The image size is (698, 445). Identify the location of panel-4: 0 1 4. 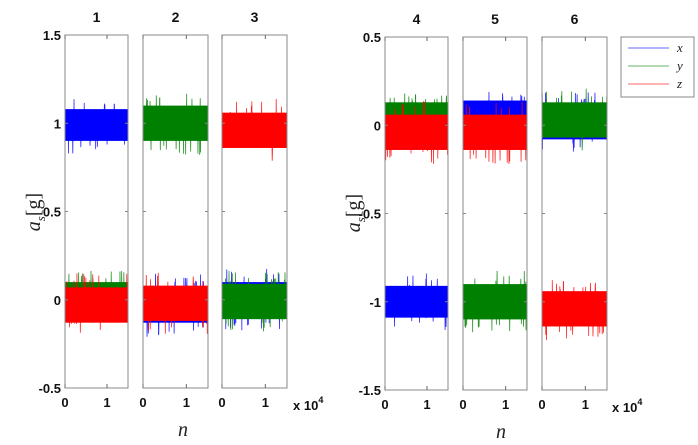
(415, 211).